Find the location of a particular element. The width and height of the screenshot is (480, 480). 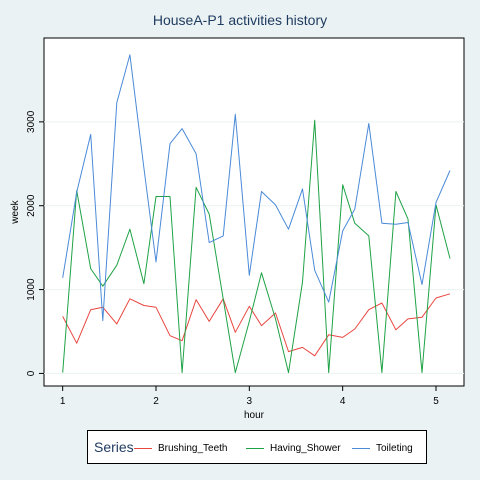

legend-label: Having_Shower is located at coordinates (305, 448).